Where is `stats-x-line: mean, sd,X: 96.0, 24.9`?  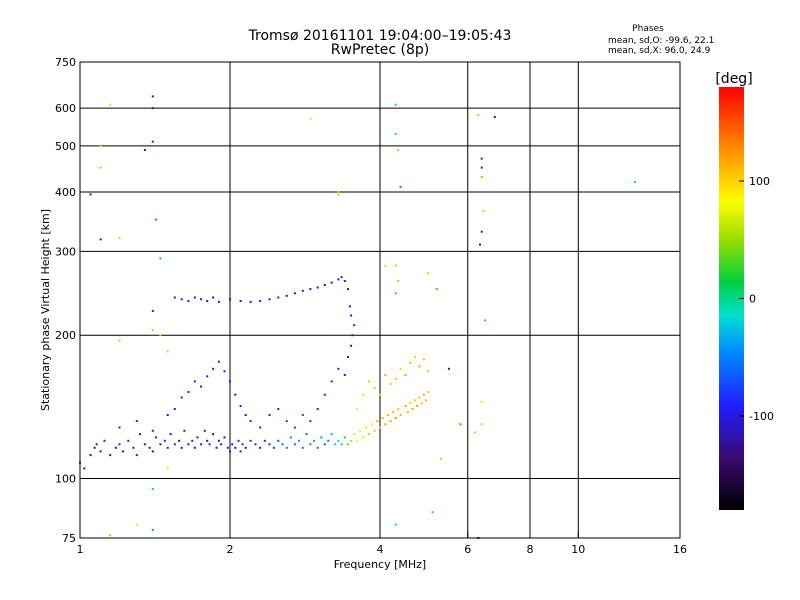
stats-x-line: mean, sd,X: 96.0, 24.9 is located at coordinates (659, 51).